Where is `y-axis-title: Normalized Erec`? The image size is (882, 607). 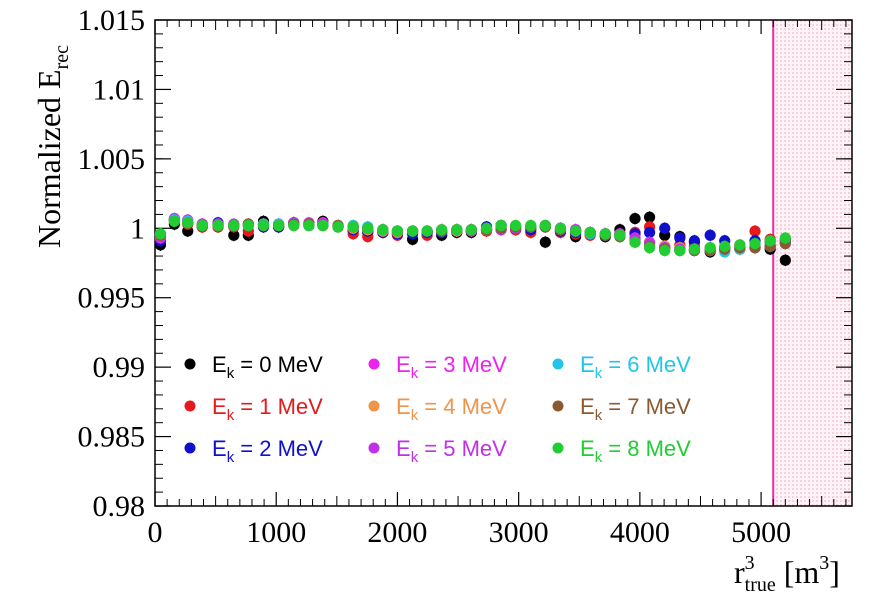 y-axis-title: Normalized Erec is located at coordinates (52, 146).